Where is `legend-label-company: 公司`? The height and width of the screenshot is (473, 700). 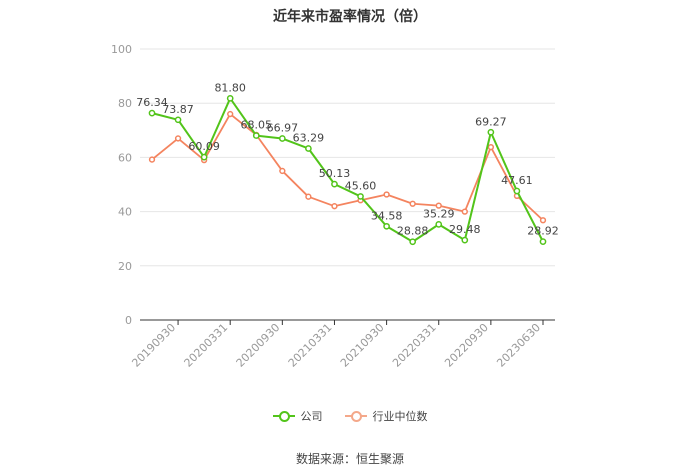 legend-label-company: 公司 is located at coordinates (311, 416).